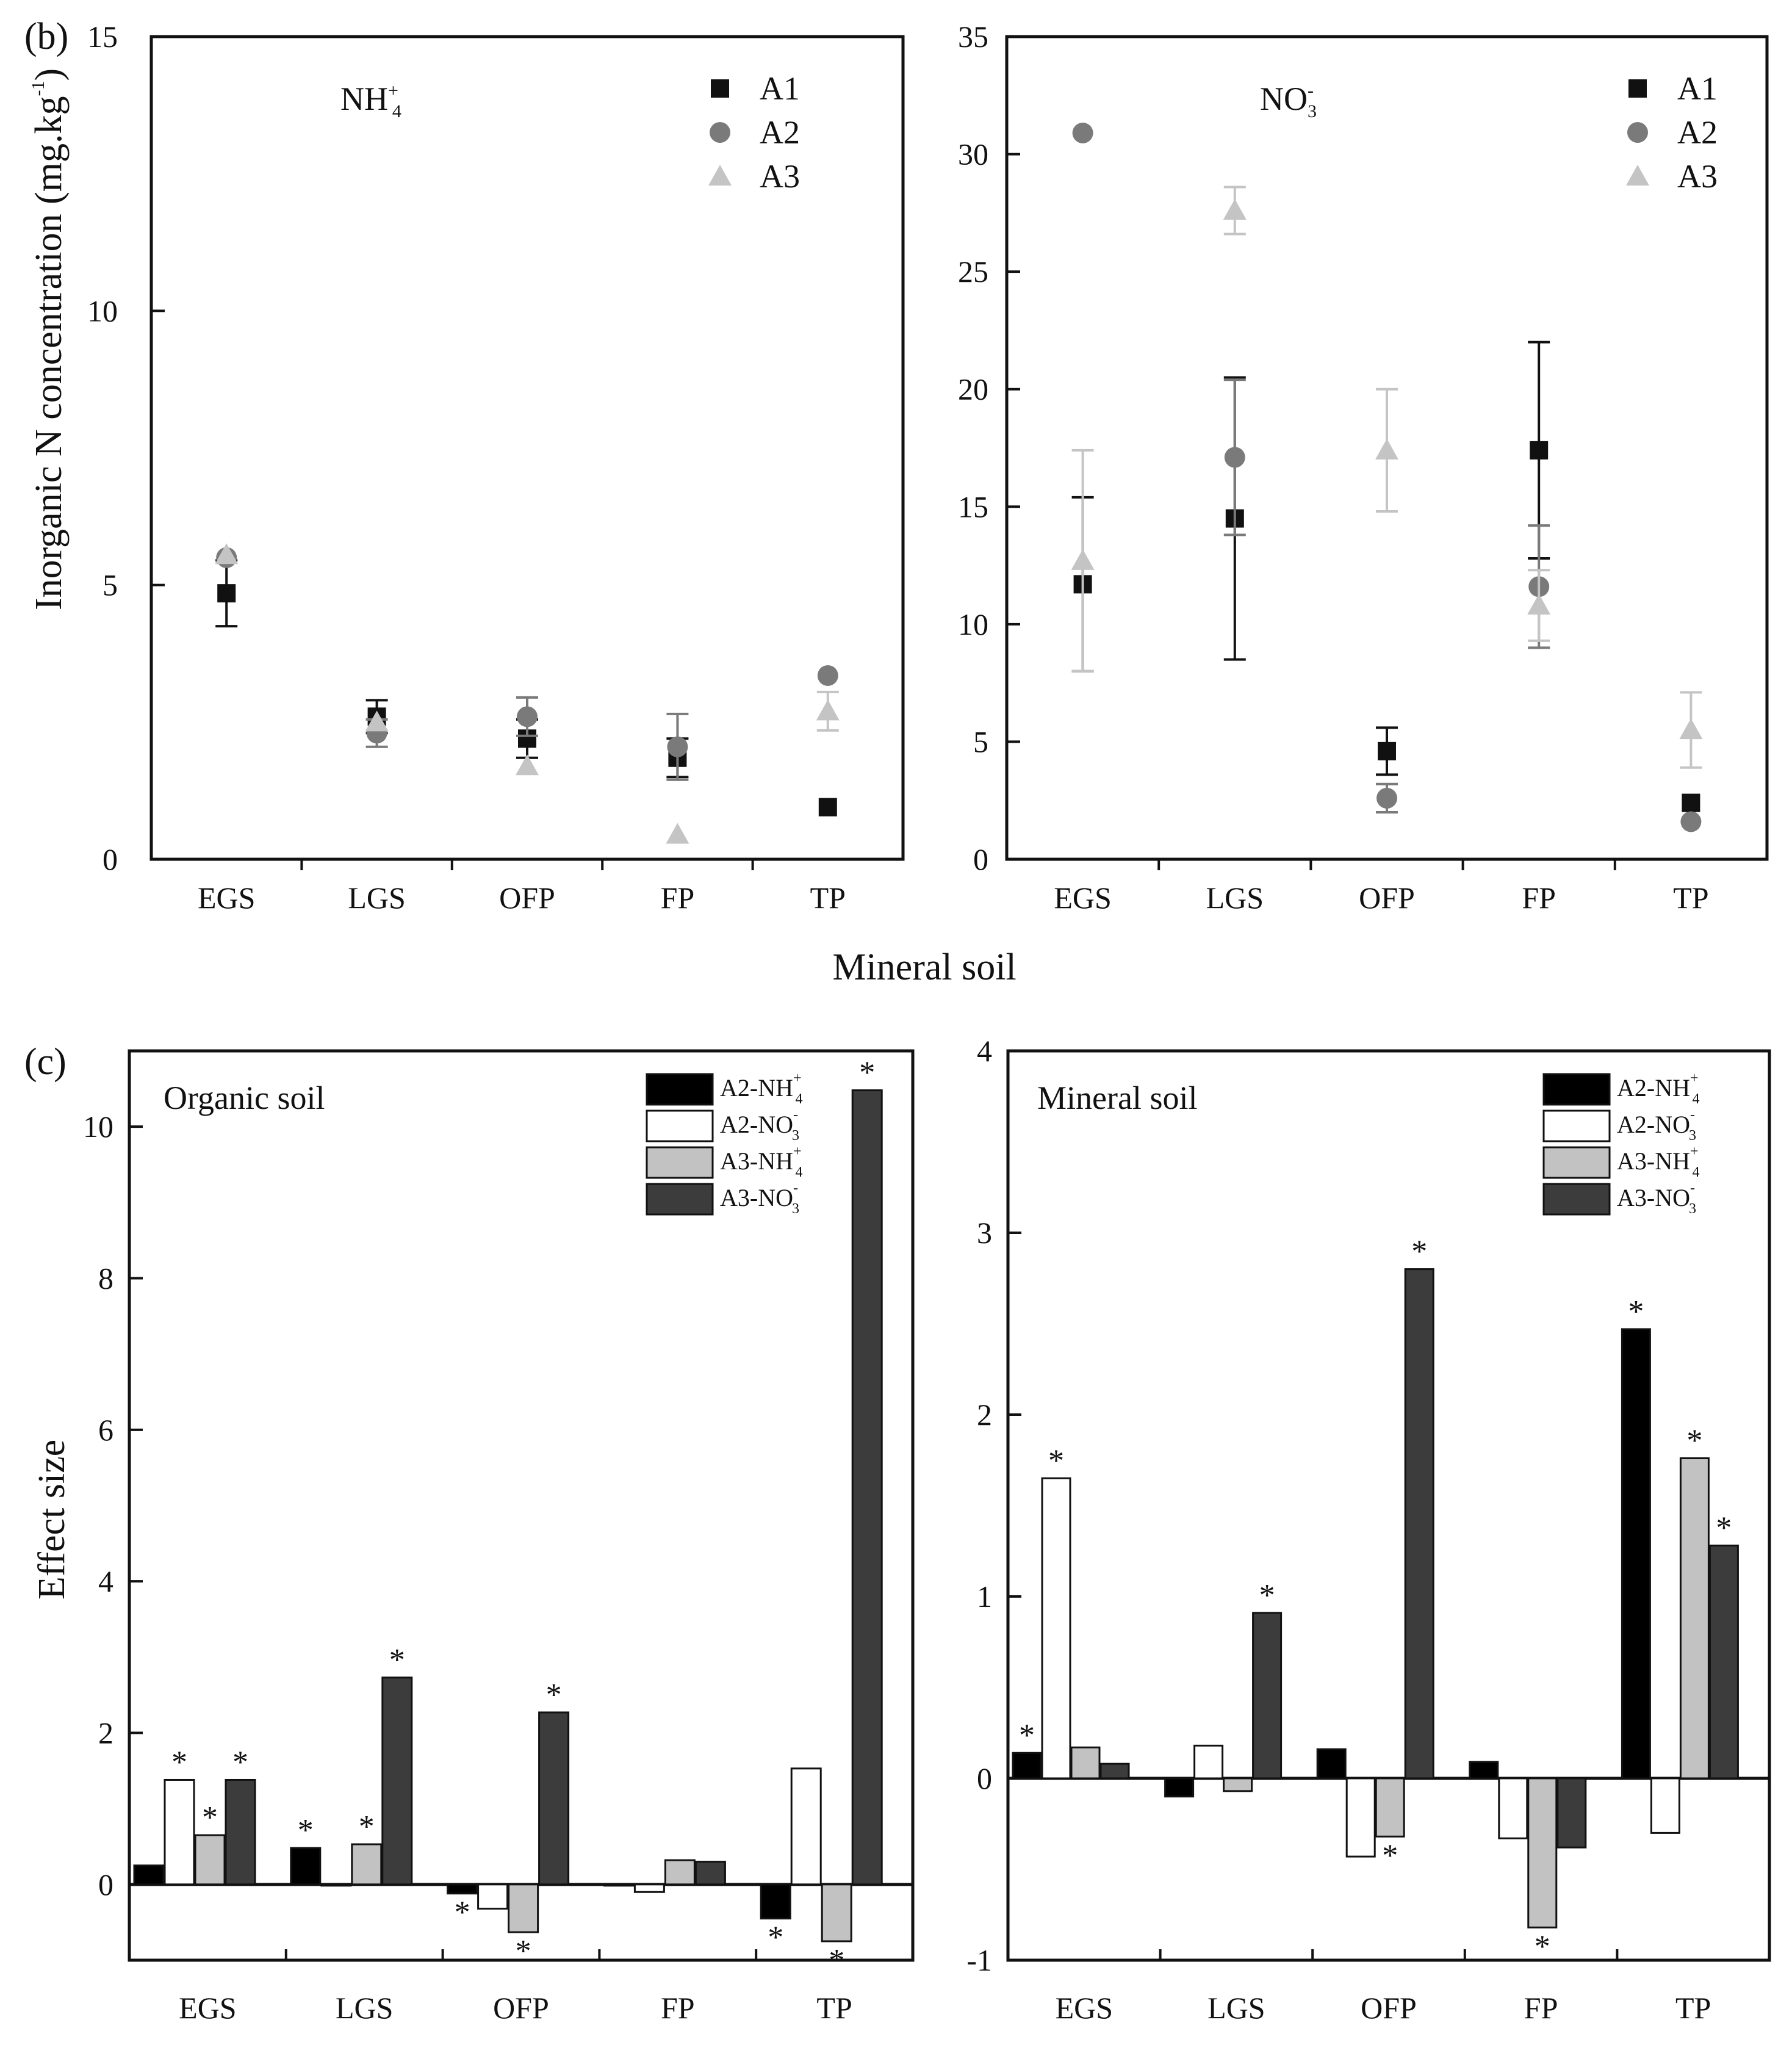 The image size is (1792, 2067). What do you see at coordinates (984, 1051) in the screenshot?
I see `c2-y-tick-label: 4` at bounding box center [984, 1051].